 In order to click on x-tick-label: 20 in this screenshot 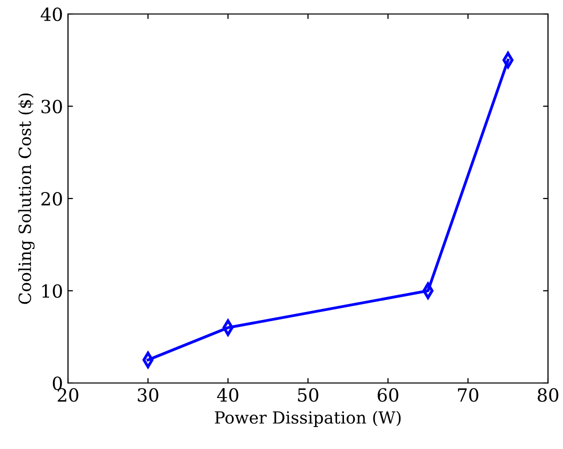, I will do `click(68, 395)`.